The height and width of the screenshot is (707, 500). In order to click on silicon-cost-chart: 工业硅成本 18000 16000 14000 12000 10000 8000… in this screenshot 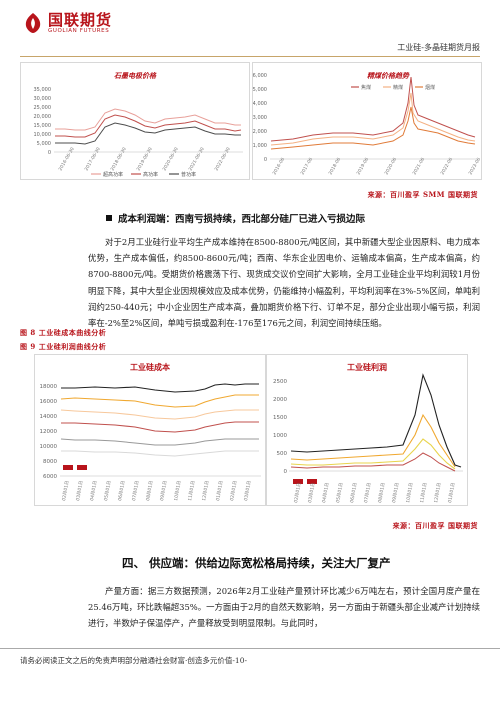, I will do `click(150, 430)`.